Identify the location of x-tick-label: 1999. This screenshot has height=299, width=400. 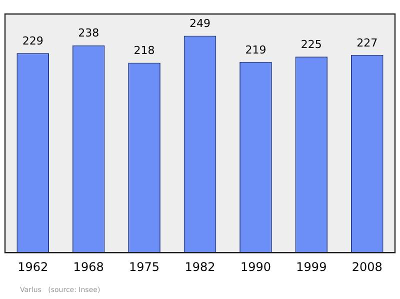
(311, 267).